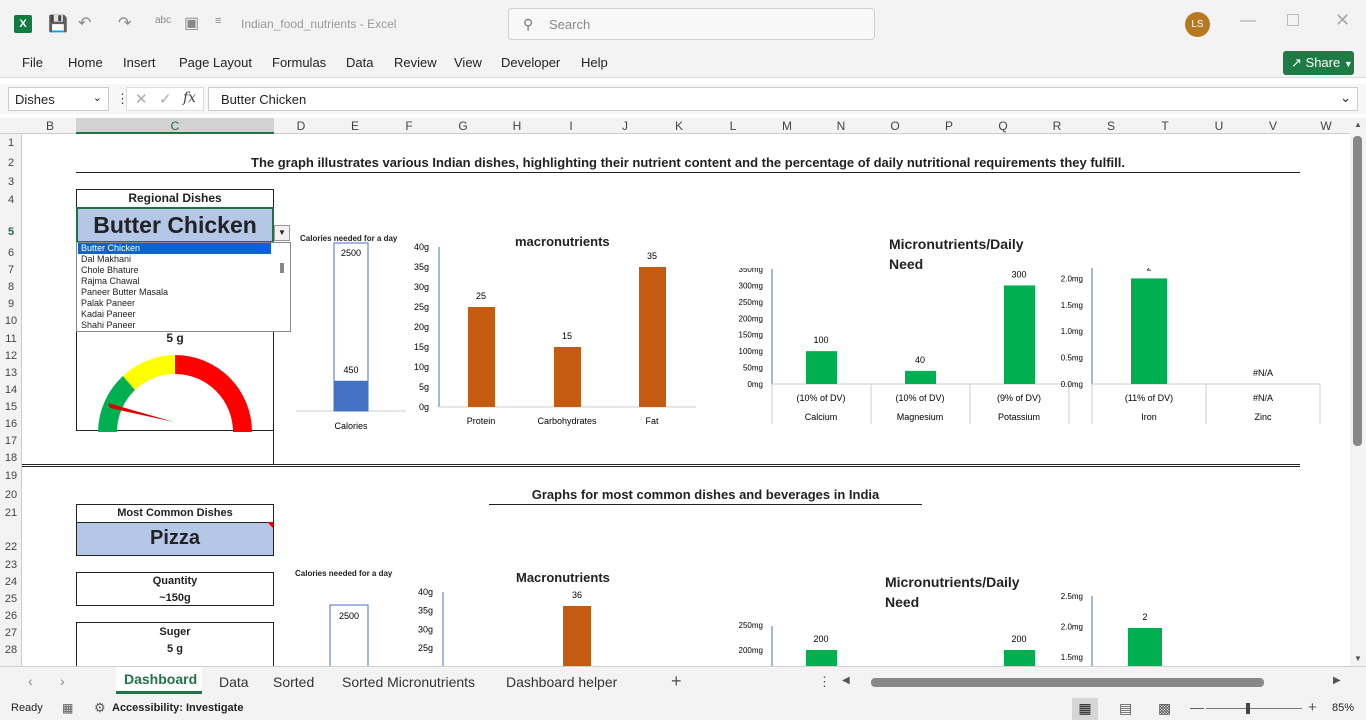  I want to click on menu-data: Data, so click(360, 62).